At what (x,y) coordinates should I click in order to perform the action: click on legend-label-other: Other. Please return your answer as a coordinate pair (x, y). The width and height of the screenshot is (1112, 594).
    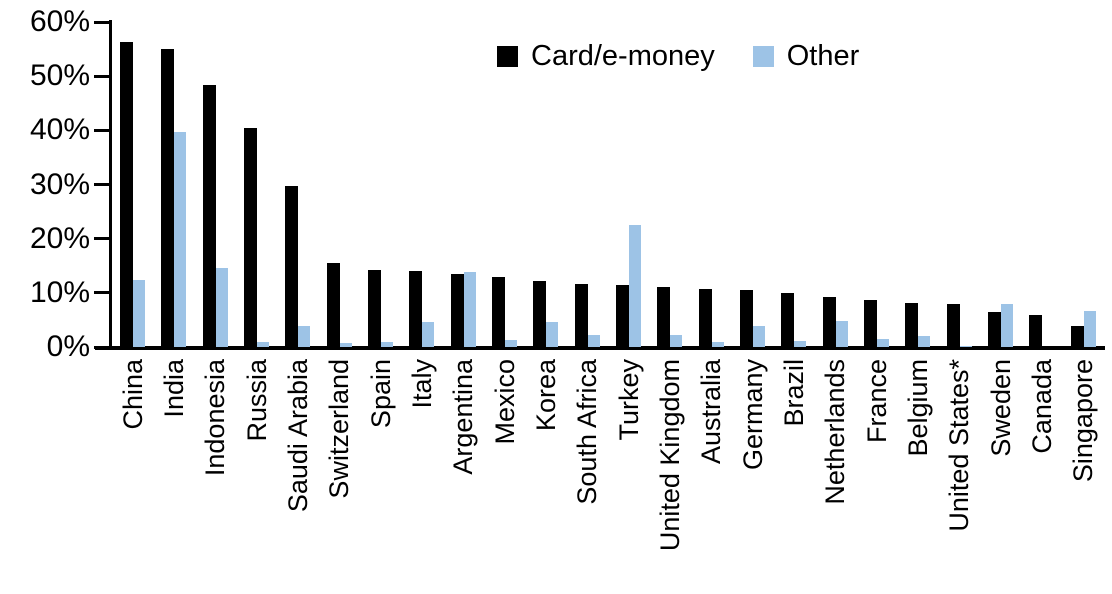
    Looking at the image, I should click on (823, 56).